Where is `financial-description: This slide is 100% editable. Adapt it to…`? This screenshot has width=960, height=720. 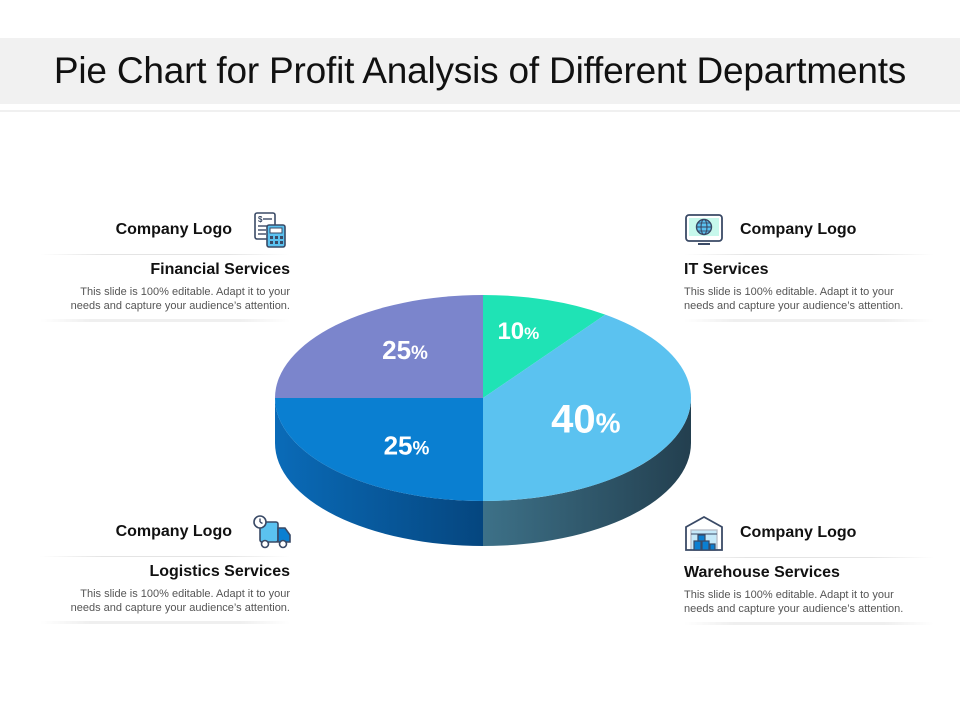 financial-description: This slide is 100% editable. Adapt it to… is located at coordinates (165, 299).